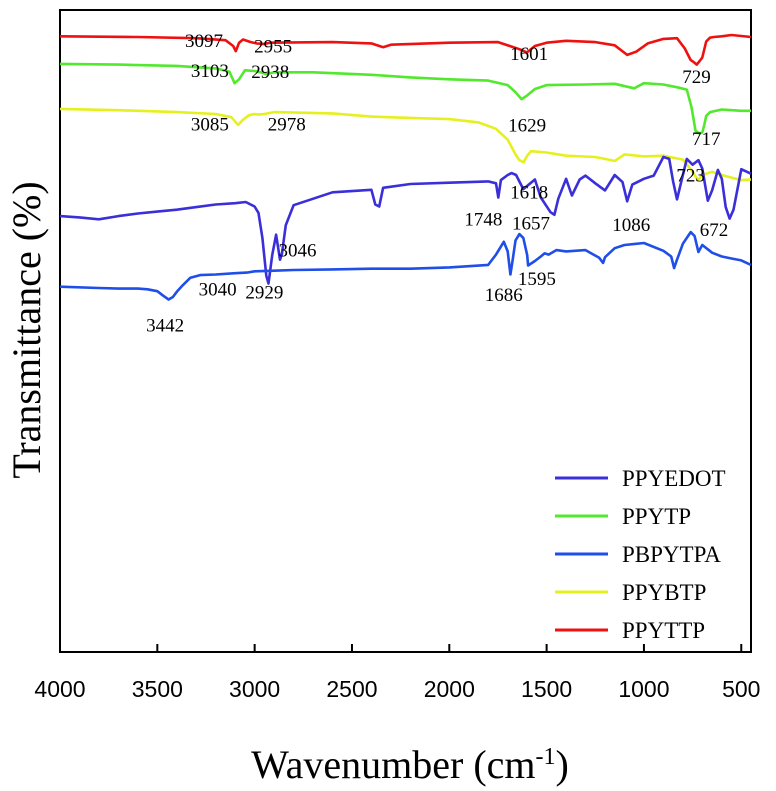 Image resolution: width=776 pixels, height=791 pixels. I want to click on peak-label: 1629, so click(527, 125).